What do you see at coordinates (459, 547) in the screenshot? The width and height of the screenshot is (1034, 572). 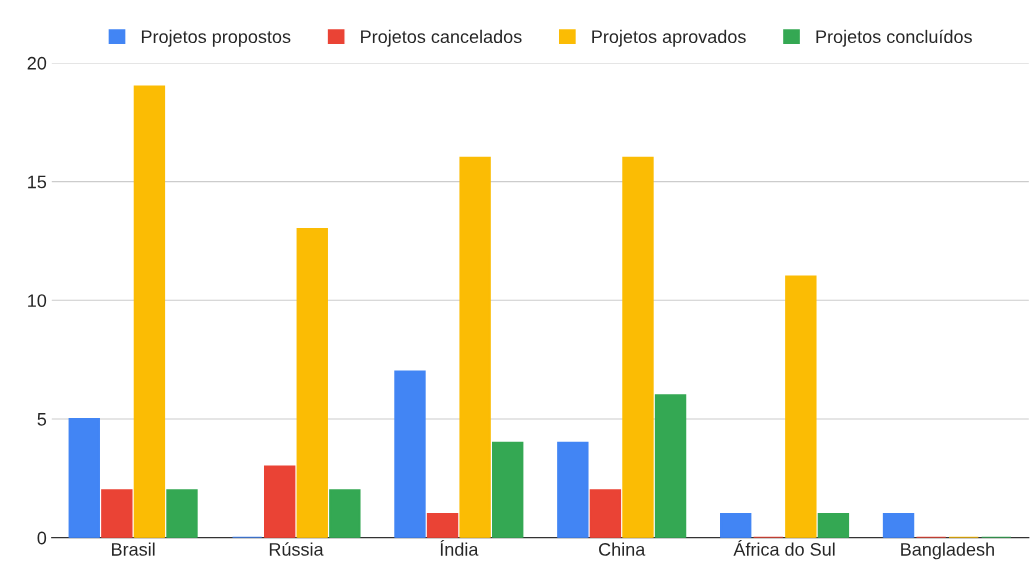 I see `x-tick-label: Índia` at bounding box center [459, 547].